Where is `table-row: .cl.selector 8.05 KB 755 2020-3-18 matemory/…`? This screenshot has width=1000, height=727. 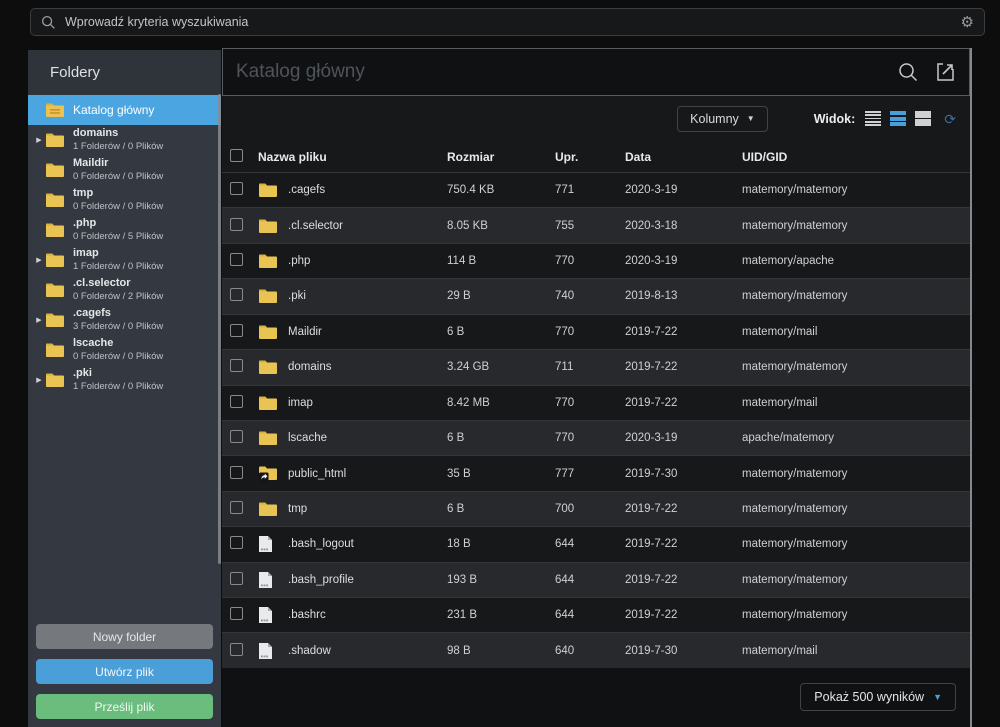
table-row: .cl.selector 8.05 KB 755 2020-3-18 matemory/… is located at coordinates (596, 225).